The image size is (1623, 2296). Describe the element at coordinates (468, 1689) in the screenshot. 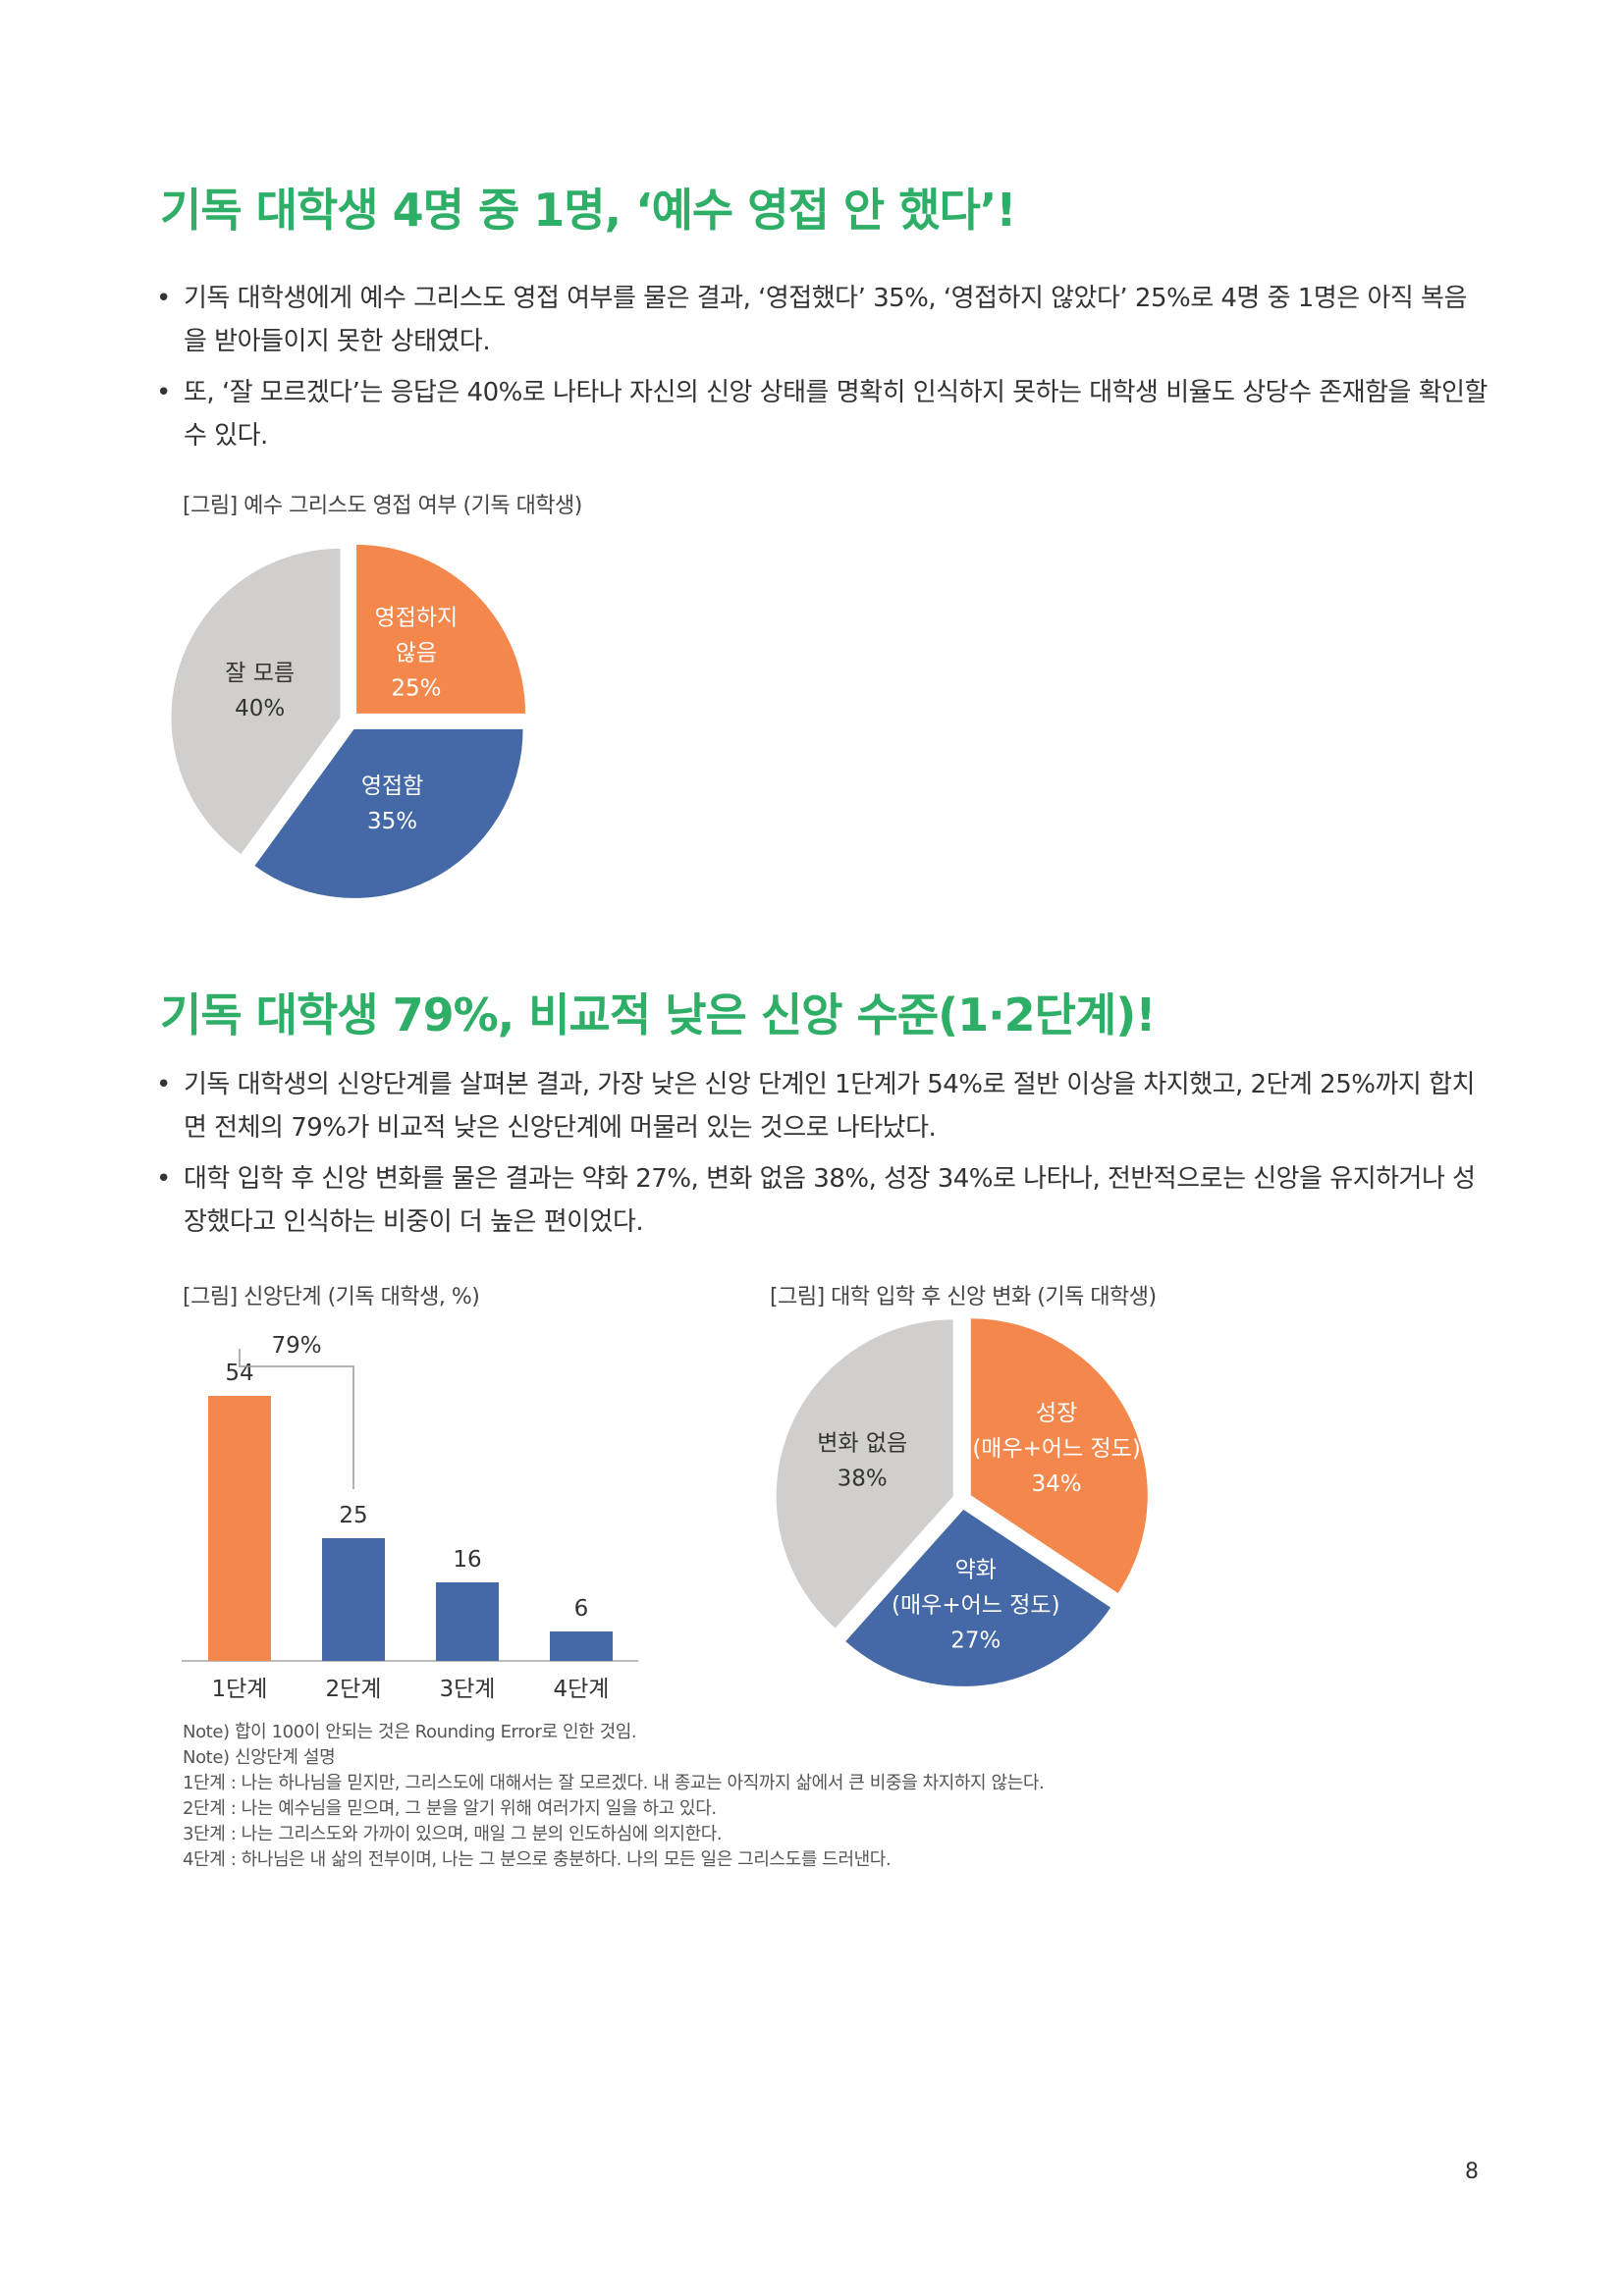

I see `category-label: 3단계` at that location.